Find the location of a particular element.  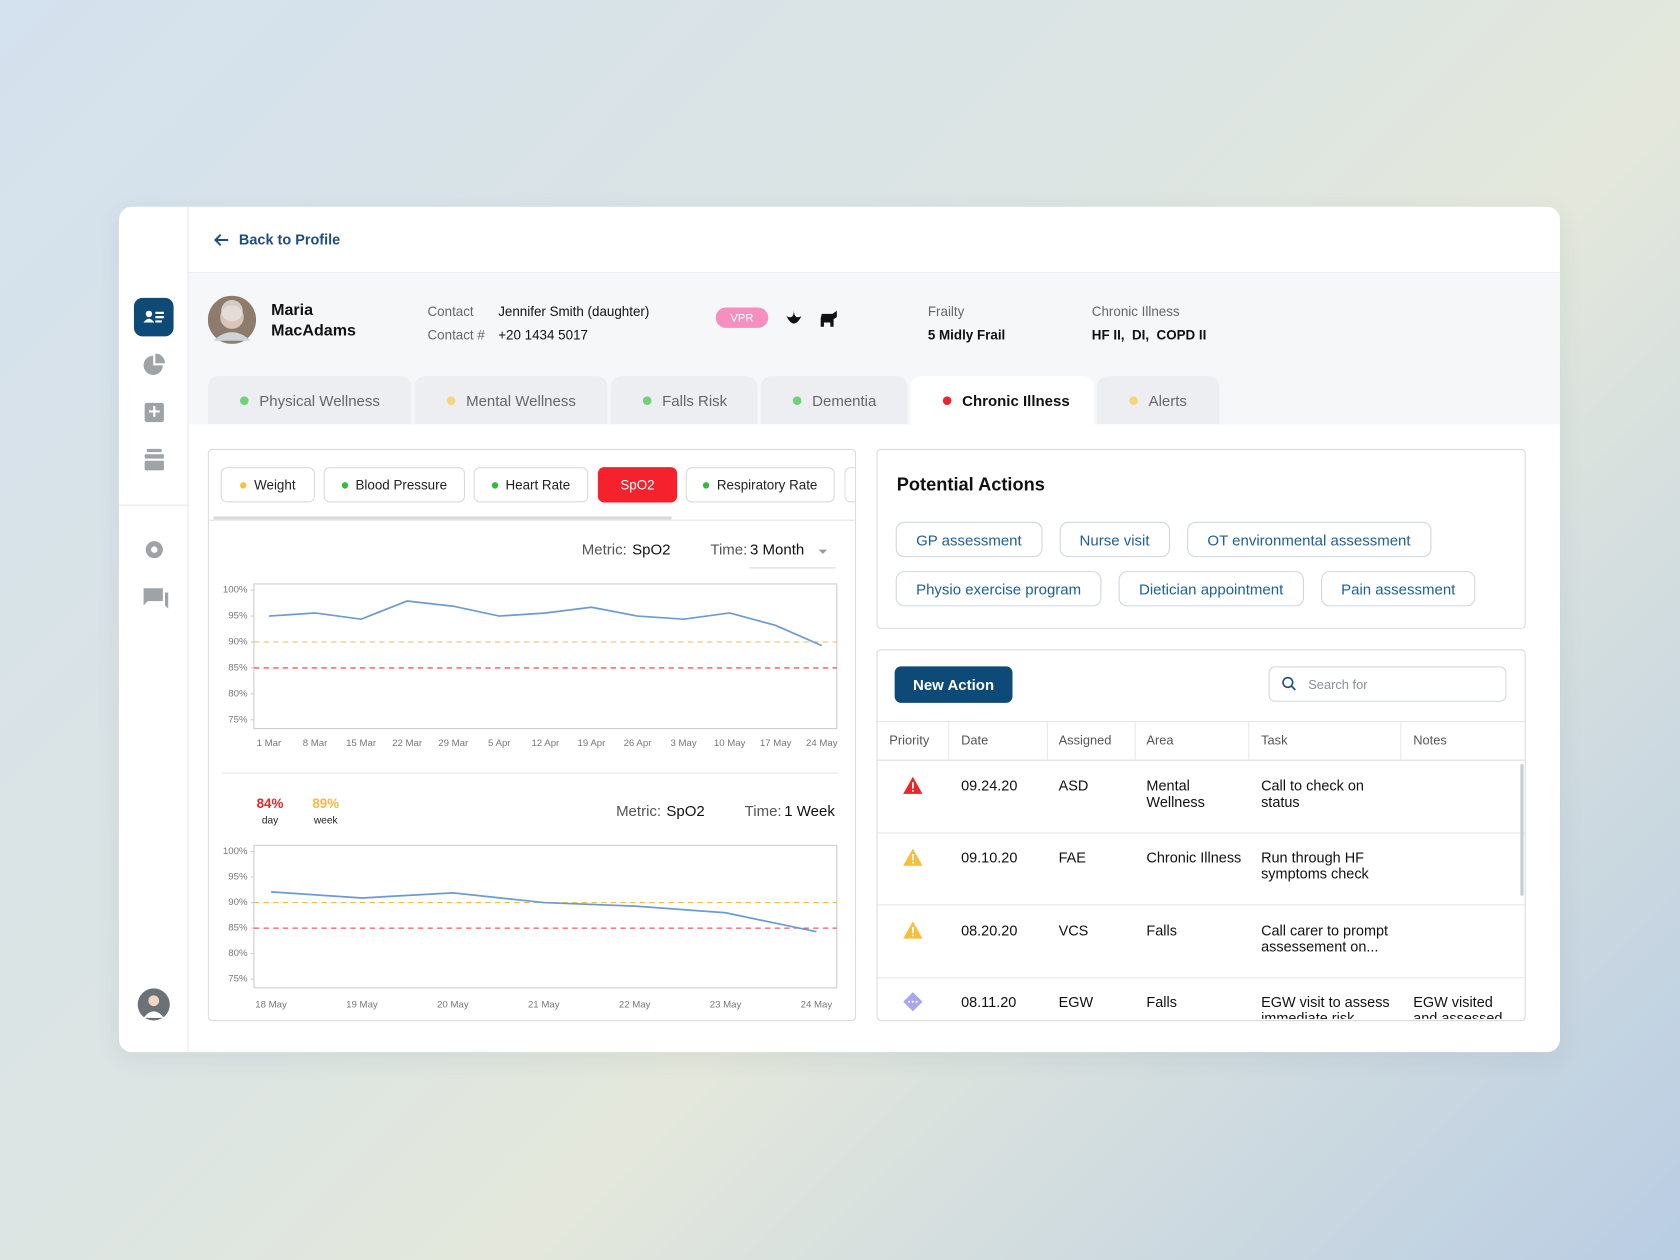

cell-date: 09.10.20 is located at coordinates (989, 858).